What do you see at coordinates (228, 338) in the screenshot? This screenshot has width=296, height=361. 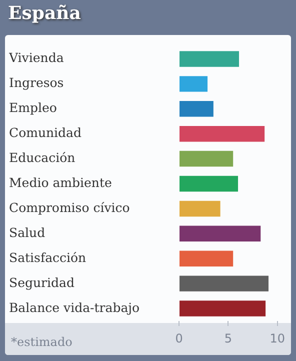 I see `x-tick-label: 5` at bounding box center [228, 338].